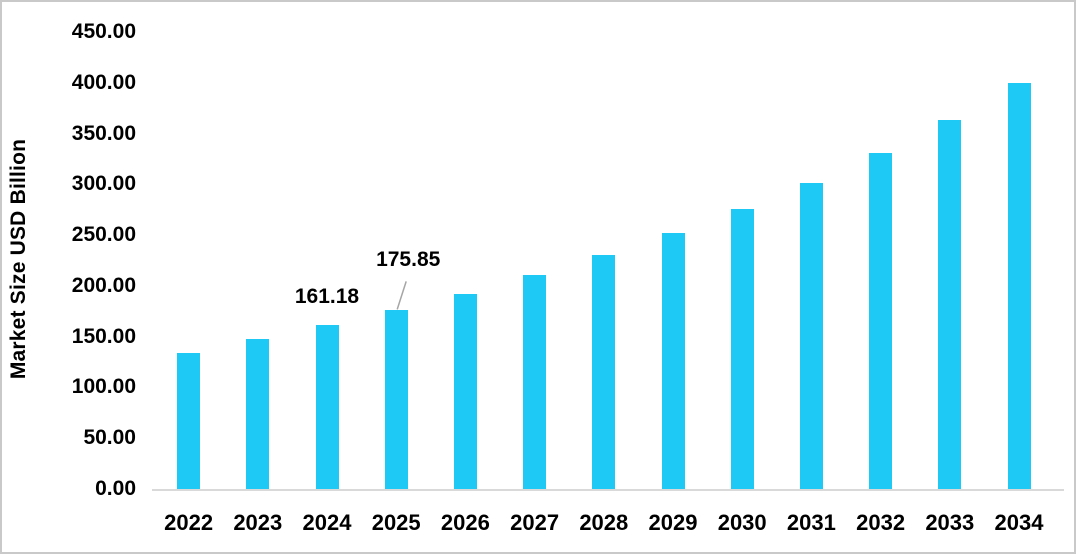 Image resolution: width=1076 pixels, height=554 pixels. I want to click on bar-2026, so click(465, 391).